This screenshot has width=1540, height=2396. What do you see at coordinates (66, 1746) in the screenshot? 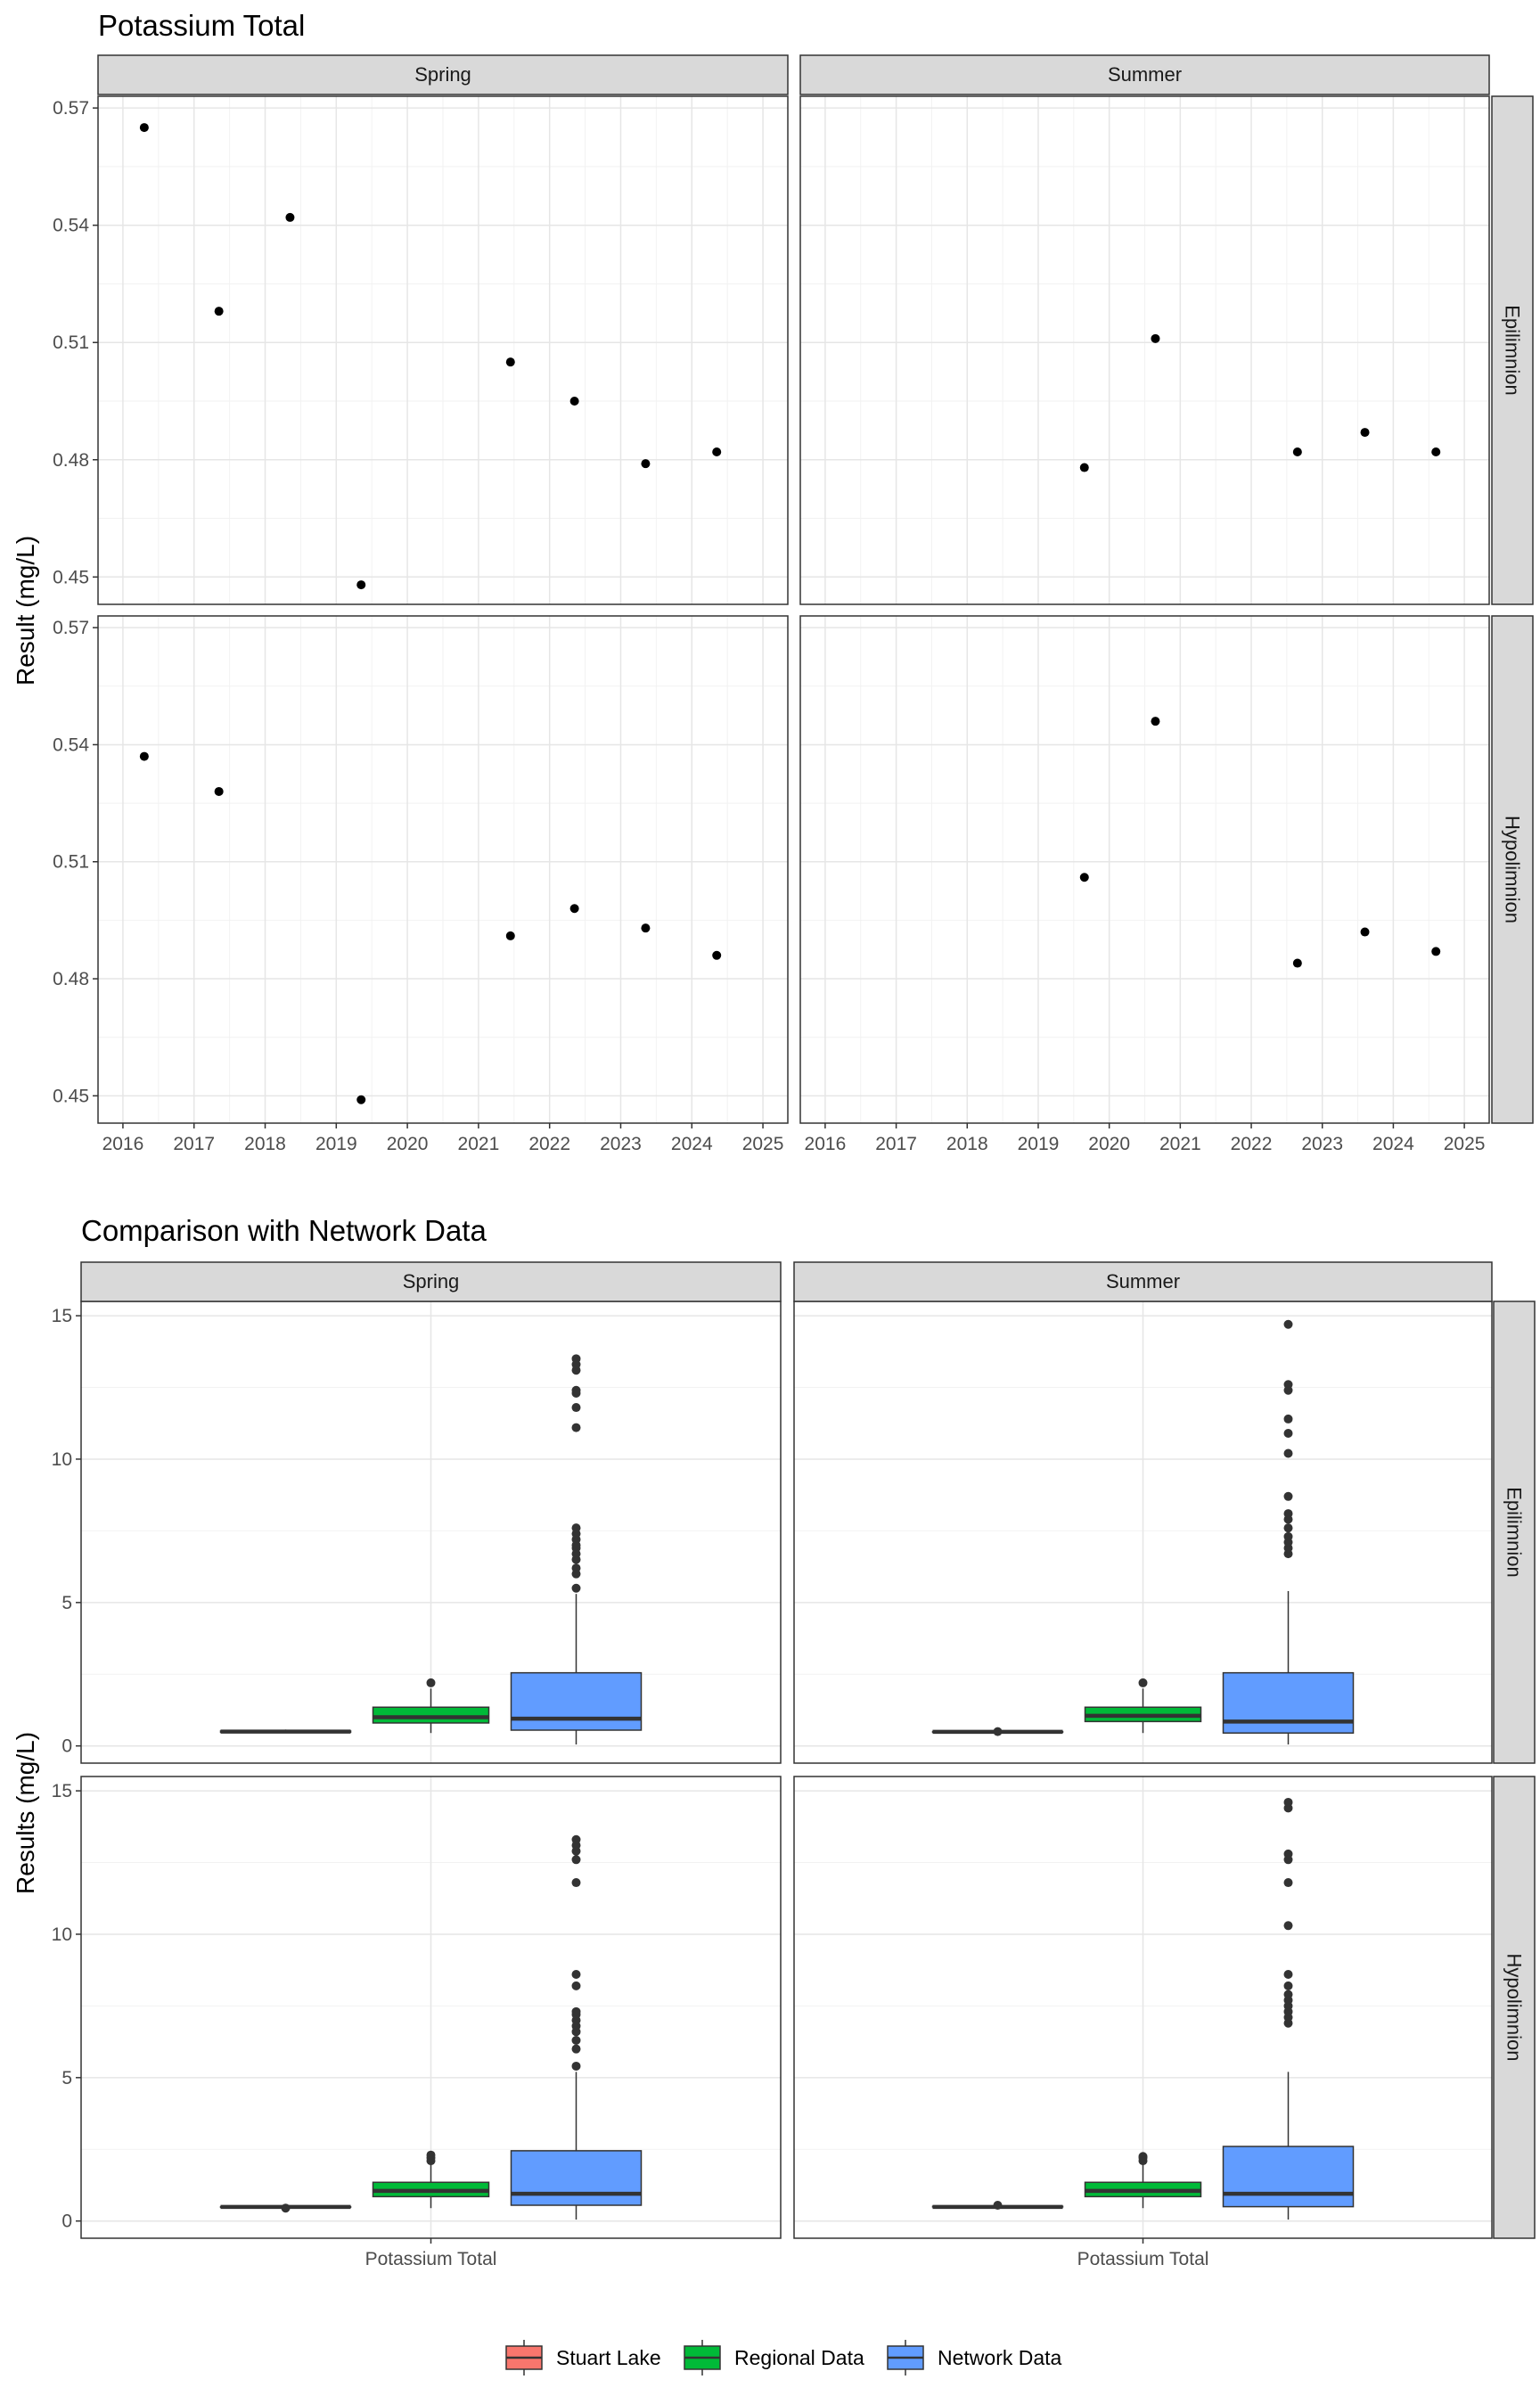
I see `y-tick-label: 0` at bounding box center [66, 1746].